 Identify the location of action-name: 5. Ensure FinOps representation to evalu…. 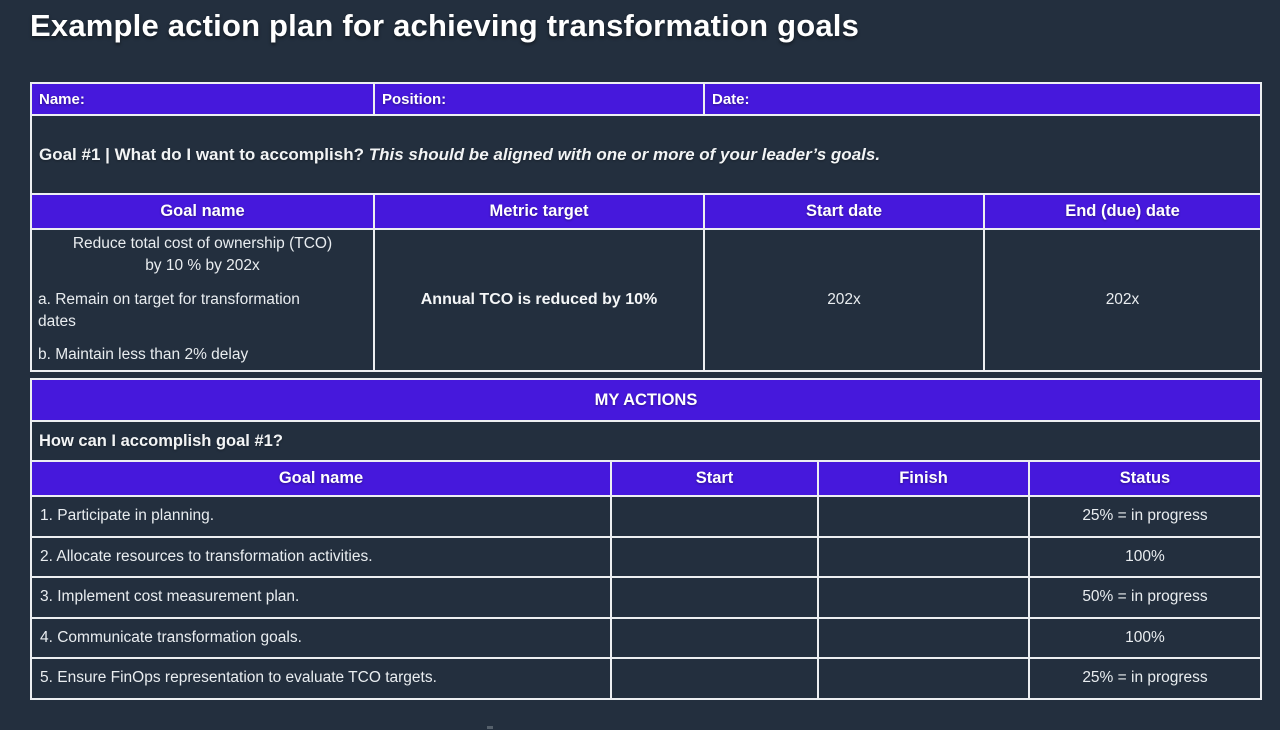
(321, 678).